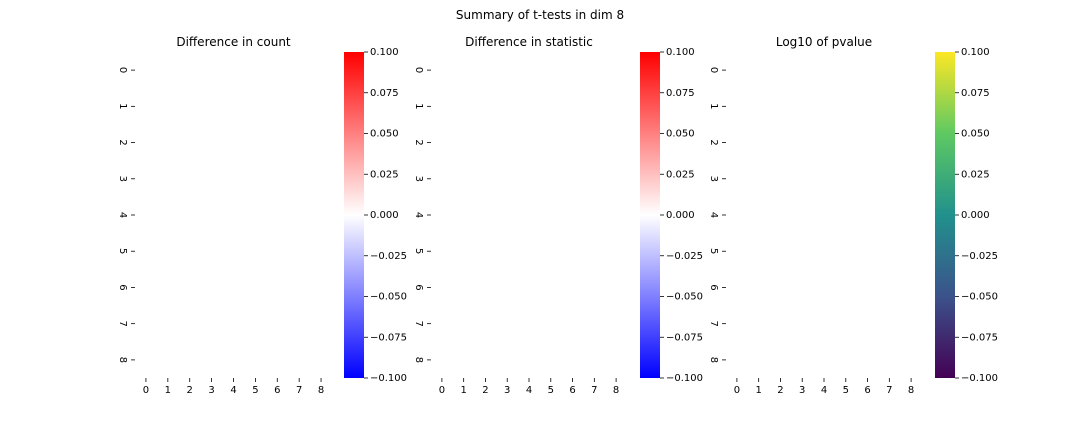 This screenshot has width=1080, height=432. I want to click on panel-title: Difference in count, so click(233, 42).